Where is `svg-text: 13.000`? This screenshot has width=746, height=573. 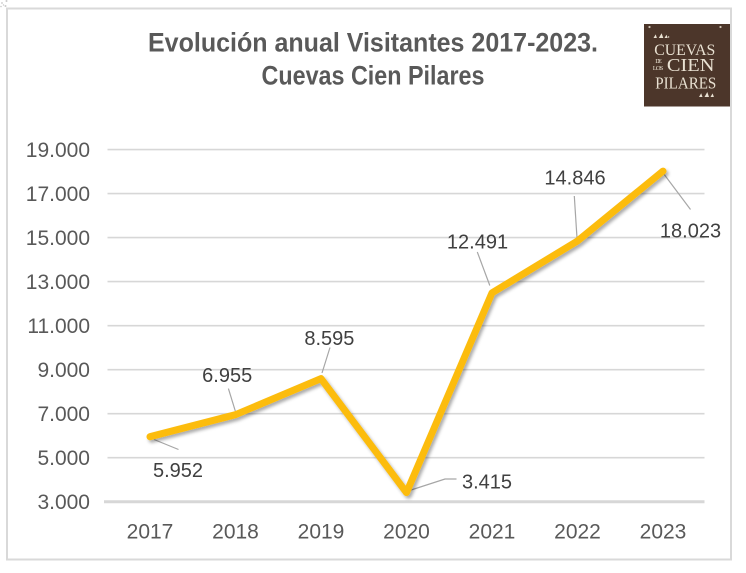
svg-text: 13.000 is located at coordinates (58, 282).